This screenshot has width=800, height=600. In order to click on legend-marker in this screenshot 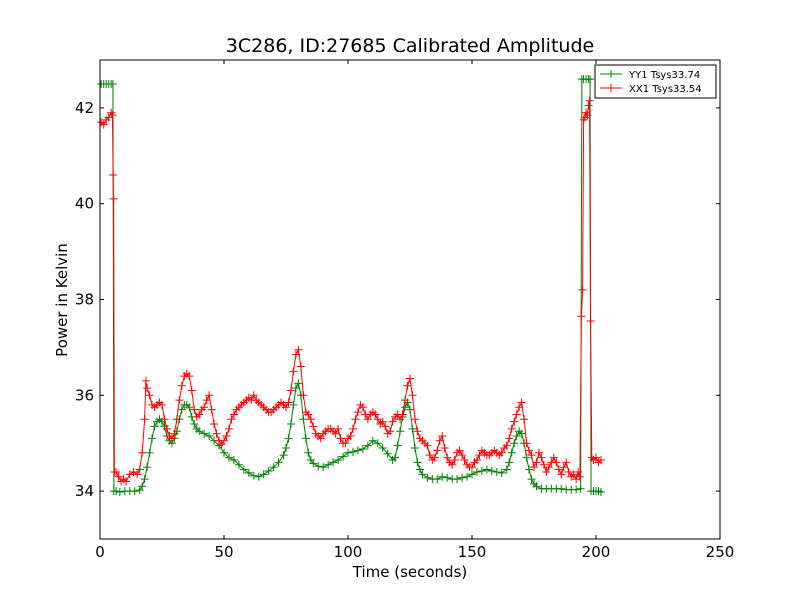, I will do `click(611, 88)`.